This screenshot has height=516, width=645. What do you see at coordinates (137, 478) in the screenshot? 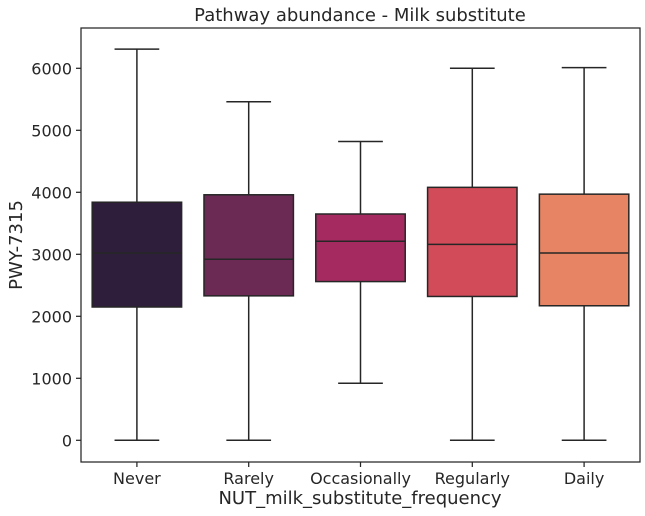
I see `x-tick-label: Never` at bounding box center [137, 478].